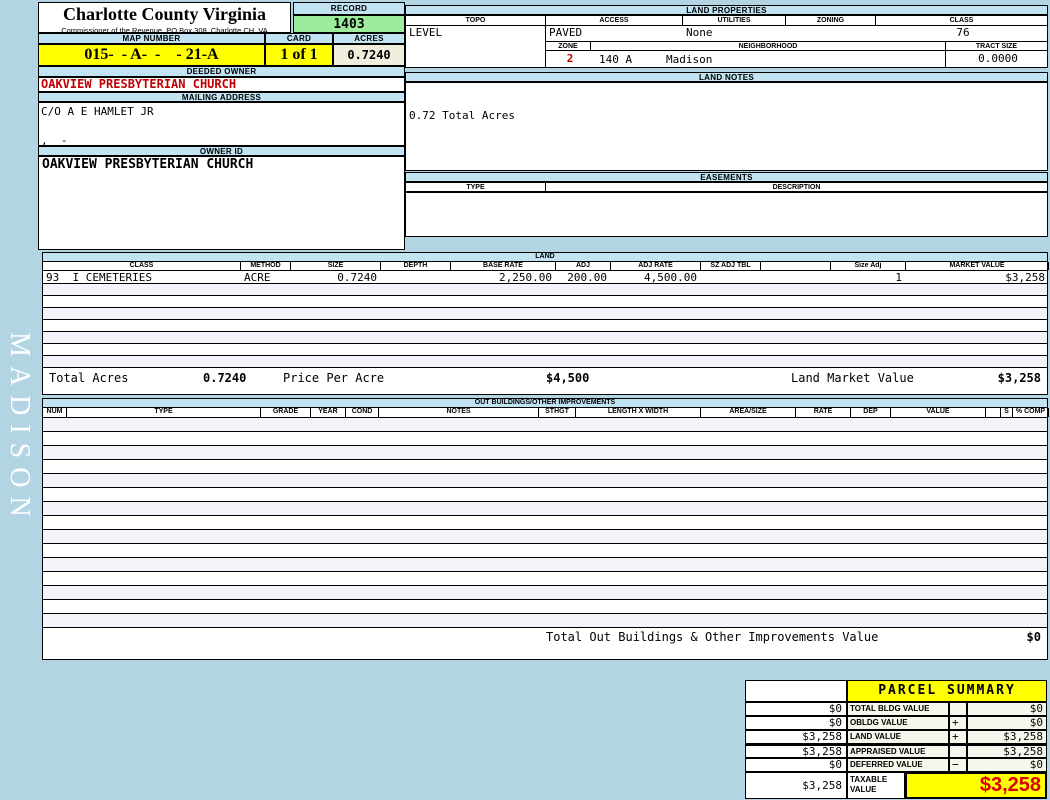  What do you see at coordinates (961, 20) in the screenshot?
I see `class-label: CLASS` at bounding box center [961, 20].